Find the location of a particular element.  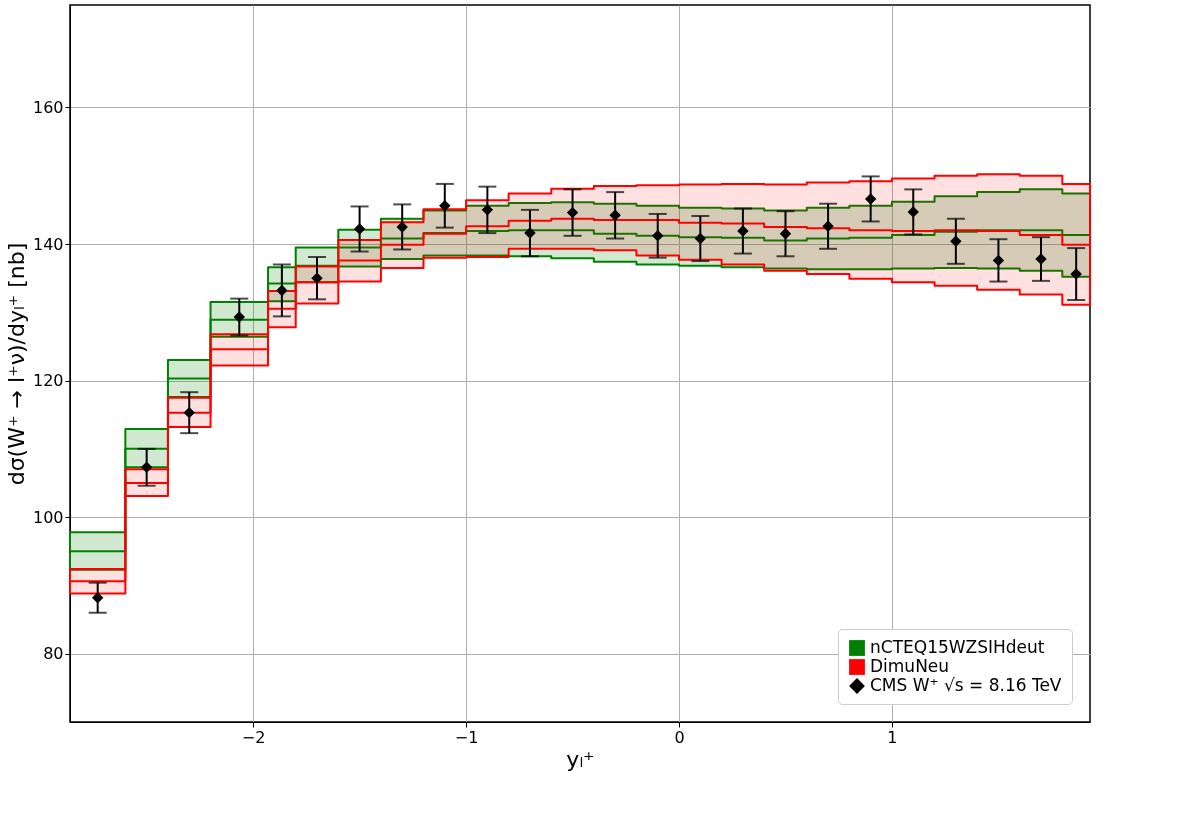

x-tick-label: −1 is located at coordinates (466, 737).